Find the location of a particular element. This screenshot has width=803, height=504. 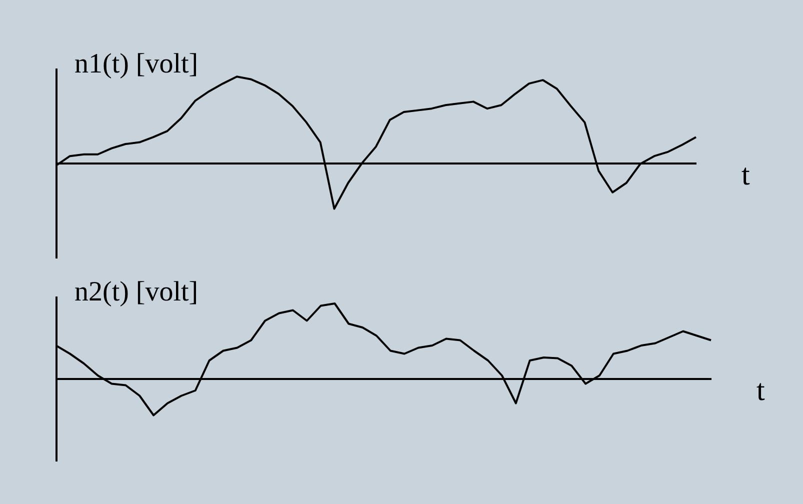

y-axis-title: n2(t) [volt] is located at coordinates (136, 292).